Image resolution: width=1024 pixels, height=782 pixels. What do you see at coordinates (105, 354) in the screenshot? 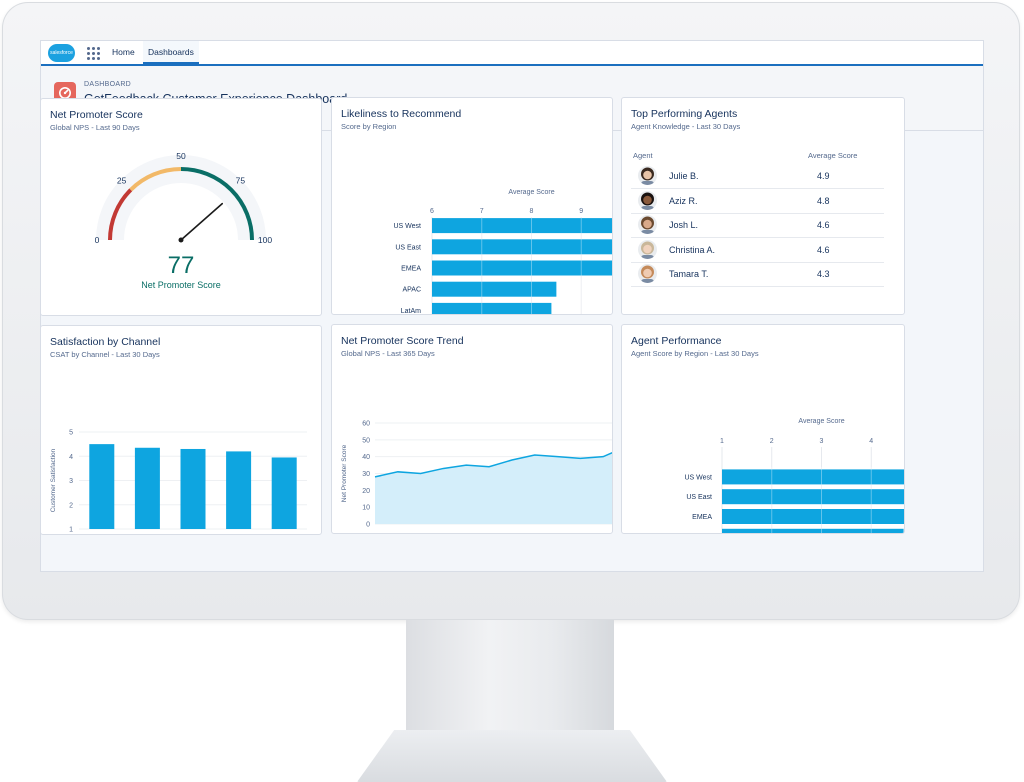
I see `card-subtitle: CSAT by Channel - Last 30 Days` at bounding box center [105, 354].